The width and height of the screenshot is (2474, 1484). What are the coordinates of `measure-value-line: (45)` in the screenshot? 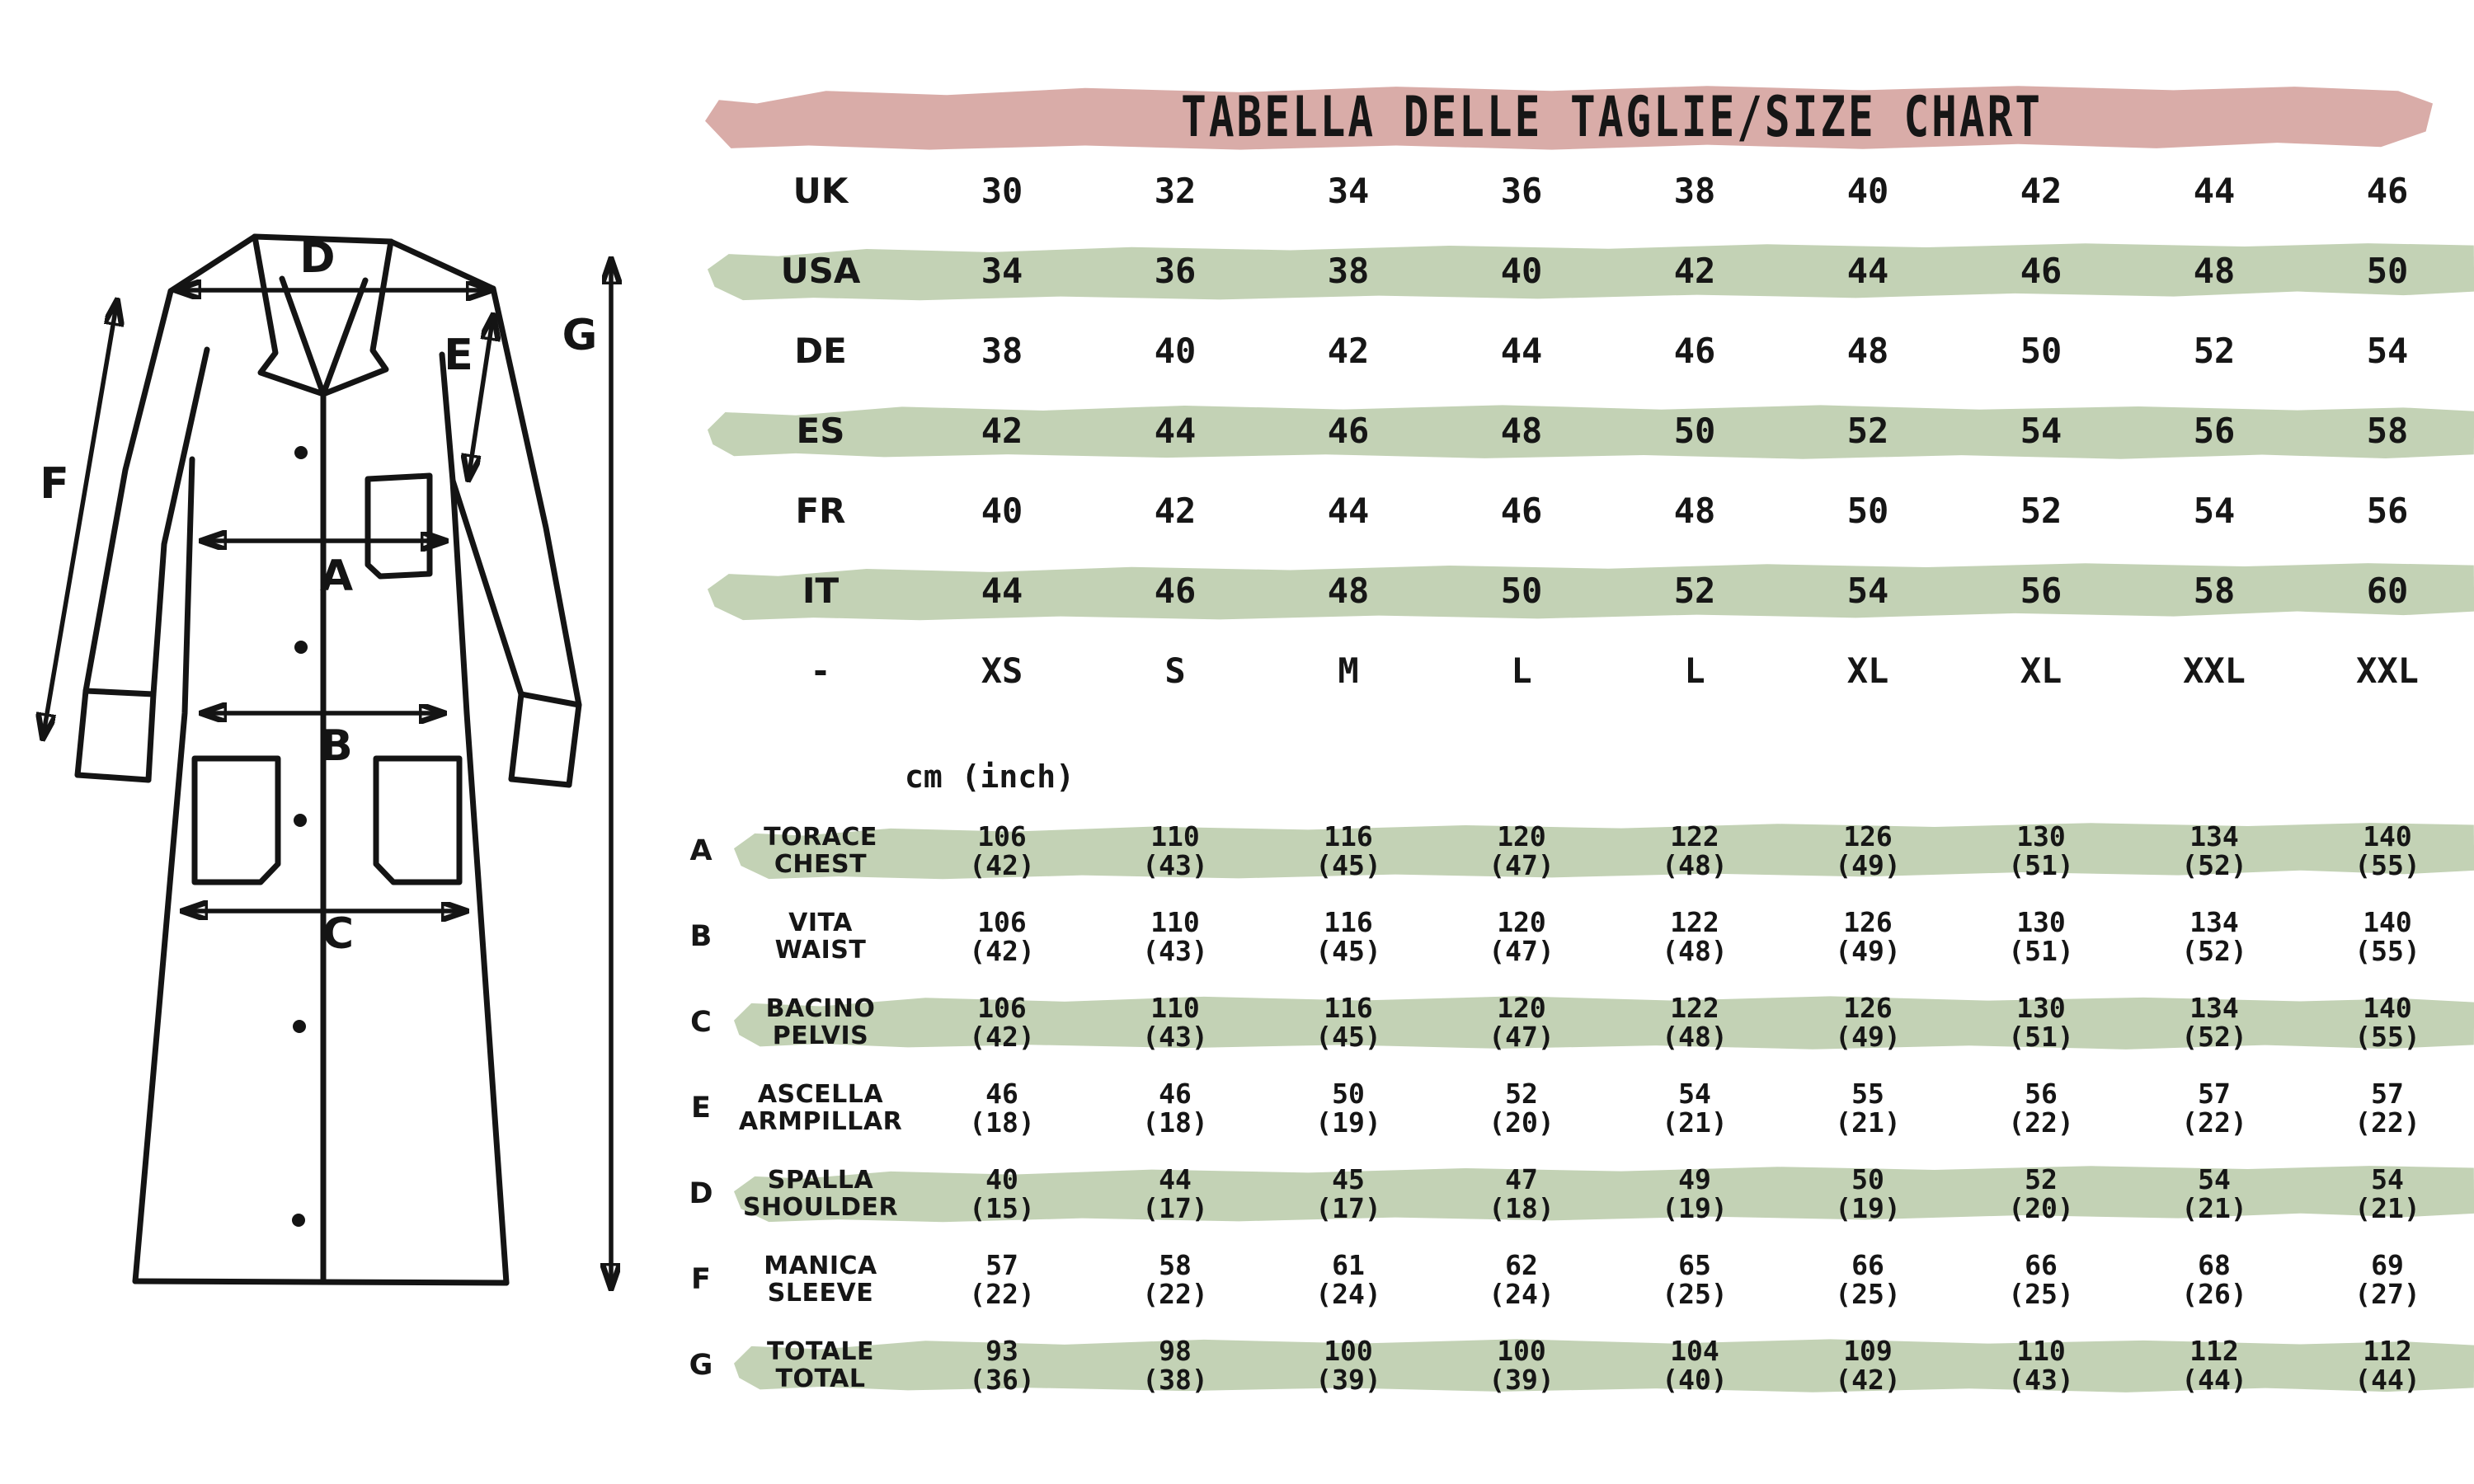 It's located at (1348, 865).